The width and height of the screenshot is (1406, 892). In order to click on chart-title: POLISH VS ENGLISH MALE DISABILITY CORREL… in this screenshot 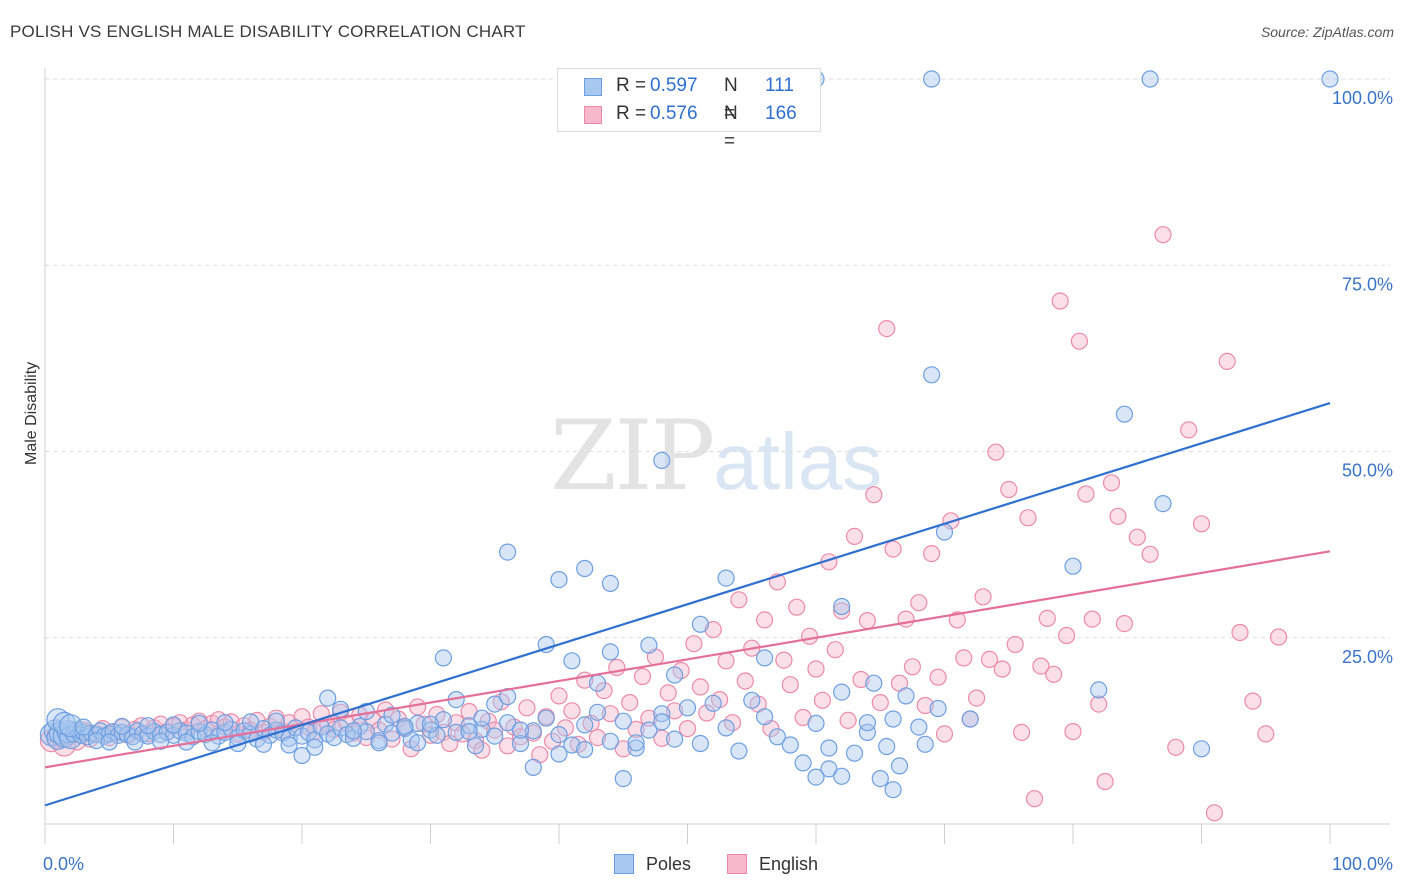, I will do `click(268, 31)`.